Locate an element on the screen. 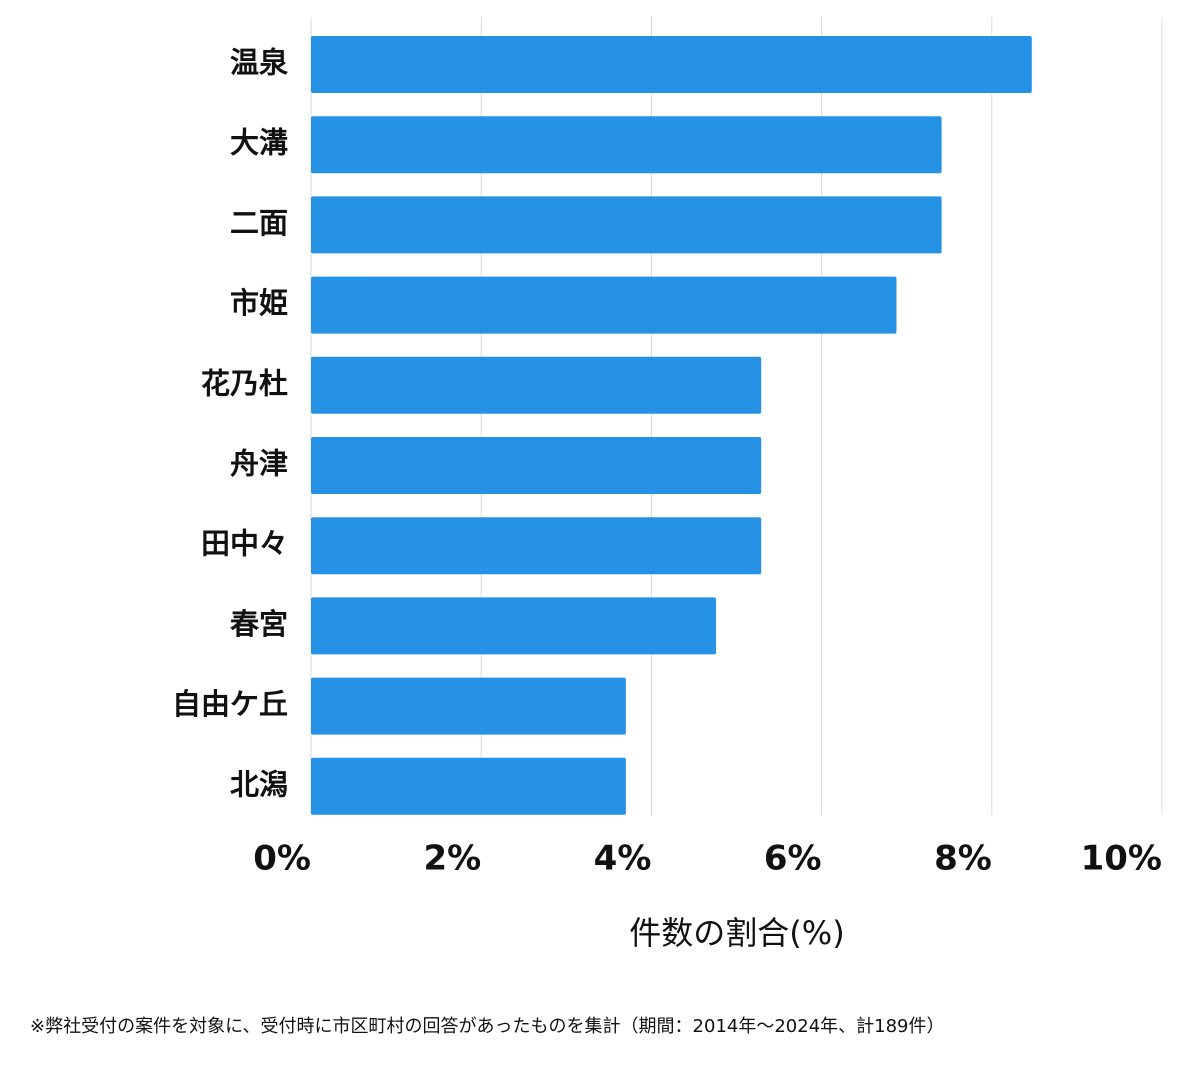 The height and width of the screenshot is (1069, 1200). y-tick-label: 北潟 is located at coordinates (259, 784).